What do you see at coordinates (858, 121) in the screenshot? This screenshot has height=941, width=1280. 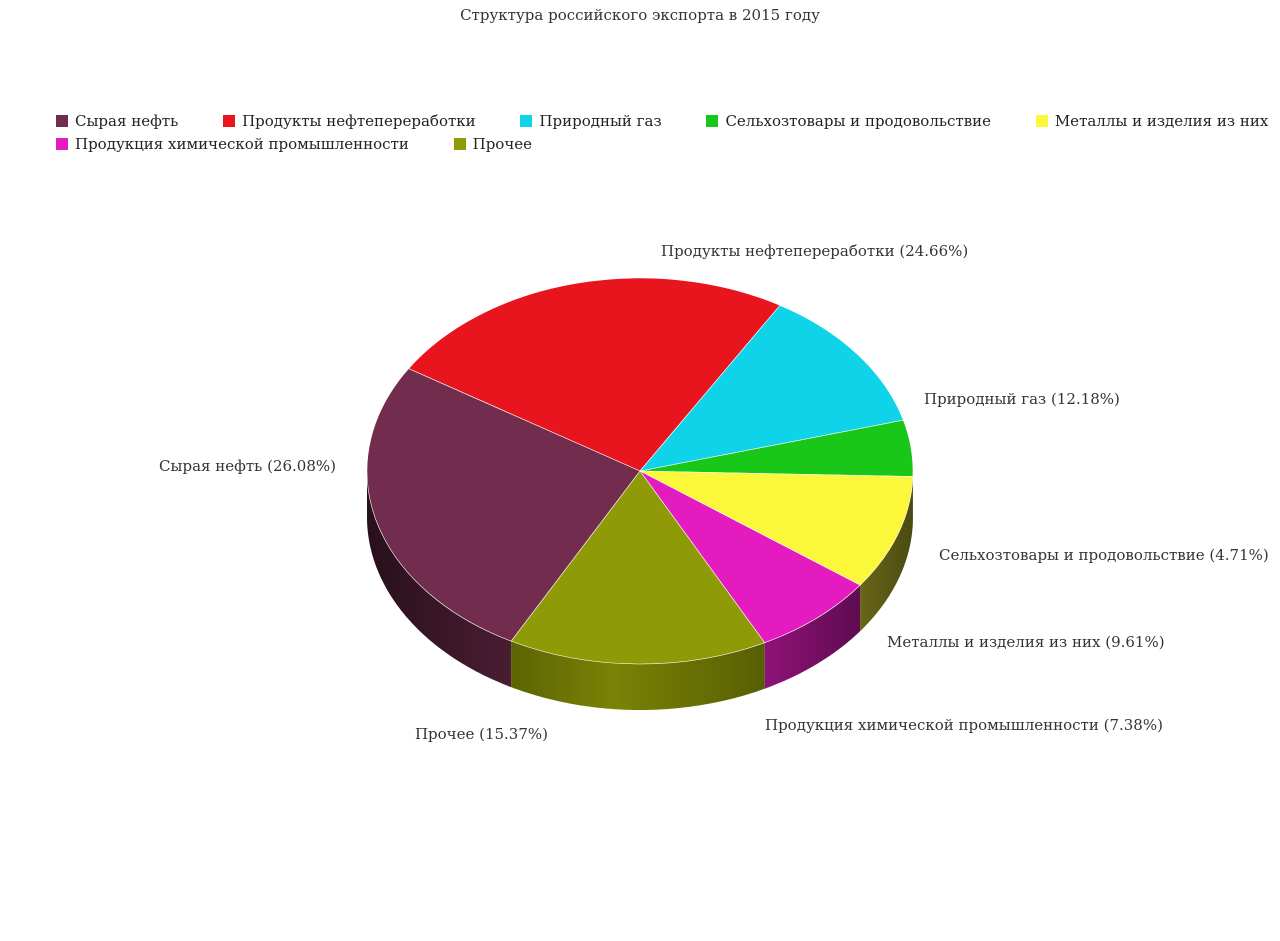 I see `legend-label-agriculture: Сельхозтовары и продовольствие` at bounding box center [858, 121].